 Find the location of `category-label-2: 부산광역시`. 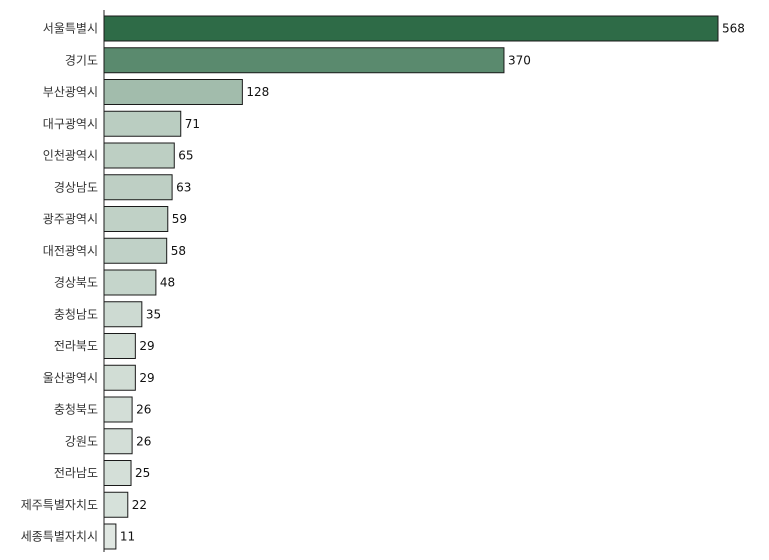

category-label-2: 부산광역시 is located at coordinates (70, 92).